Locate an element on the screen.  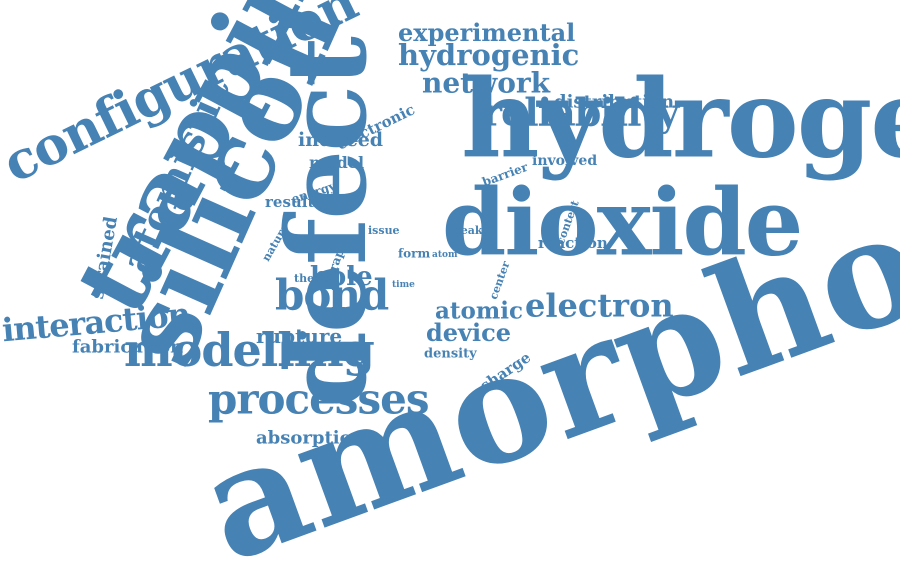
word-hydrogen: hydrogen is located at coordinates (680, 119).